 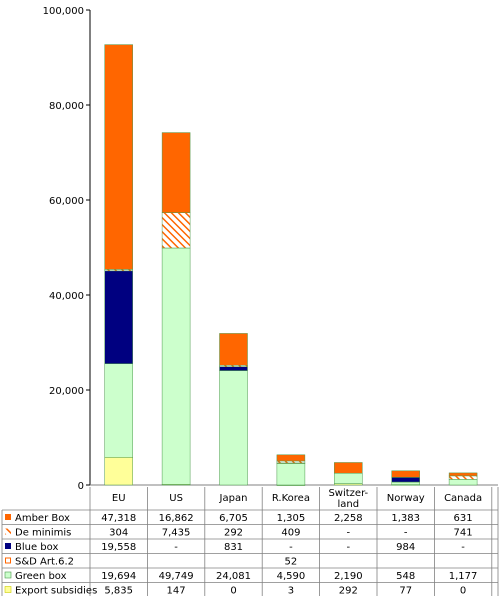 I want to click on y-tick-label: 40,000, so click(x=66, y=296).